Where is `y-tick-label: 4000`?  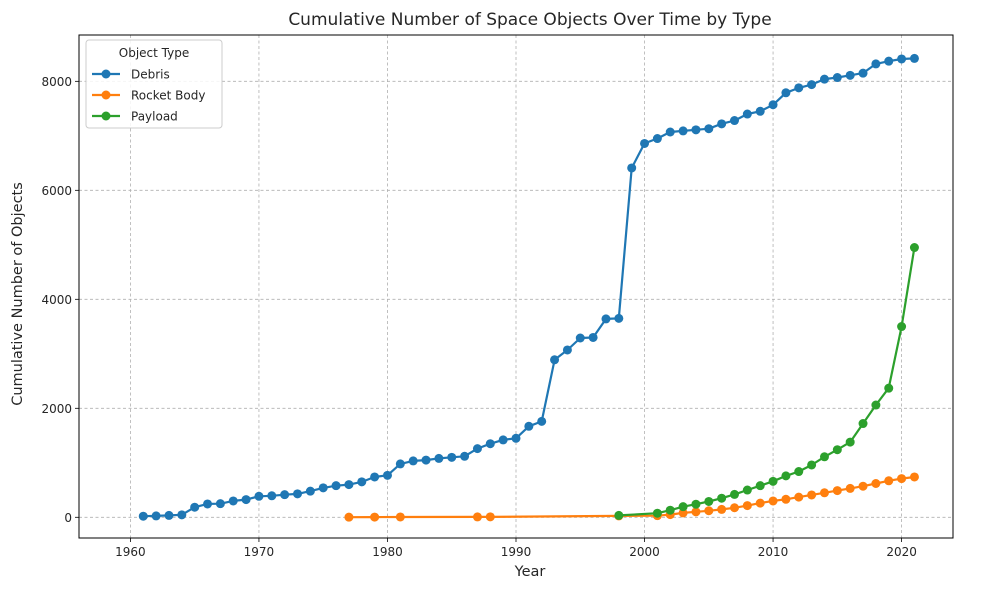
y-tick-label: 4000 is located at coordinates (56, 300).